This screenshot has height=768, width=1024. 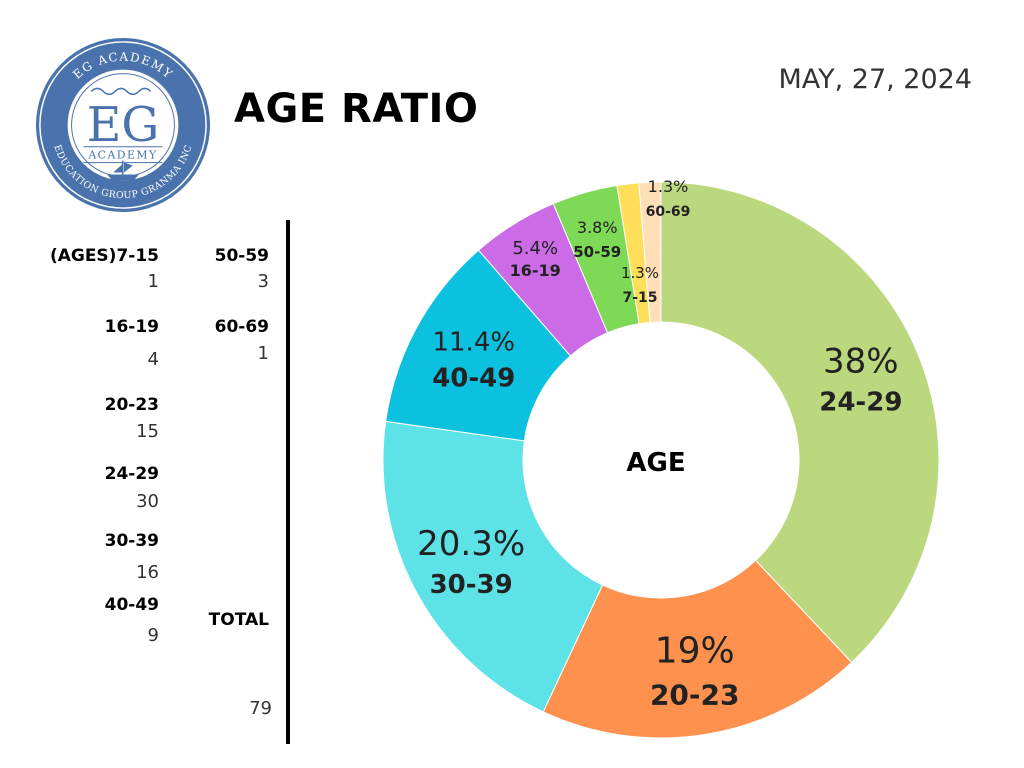 I want to click on age-label-20-23: 20-23, so click(x=131, y=405).